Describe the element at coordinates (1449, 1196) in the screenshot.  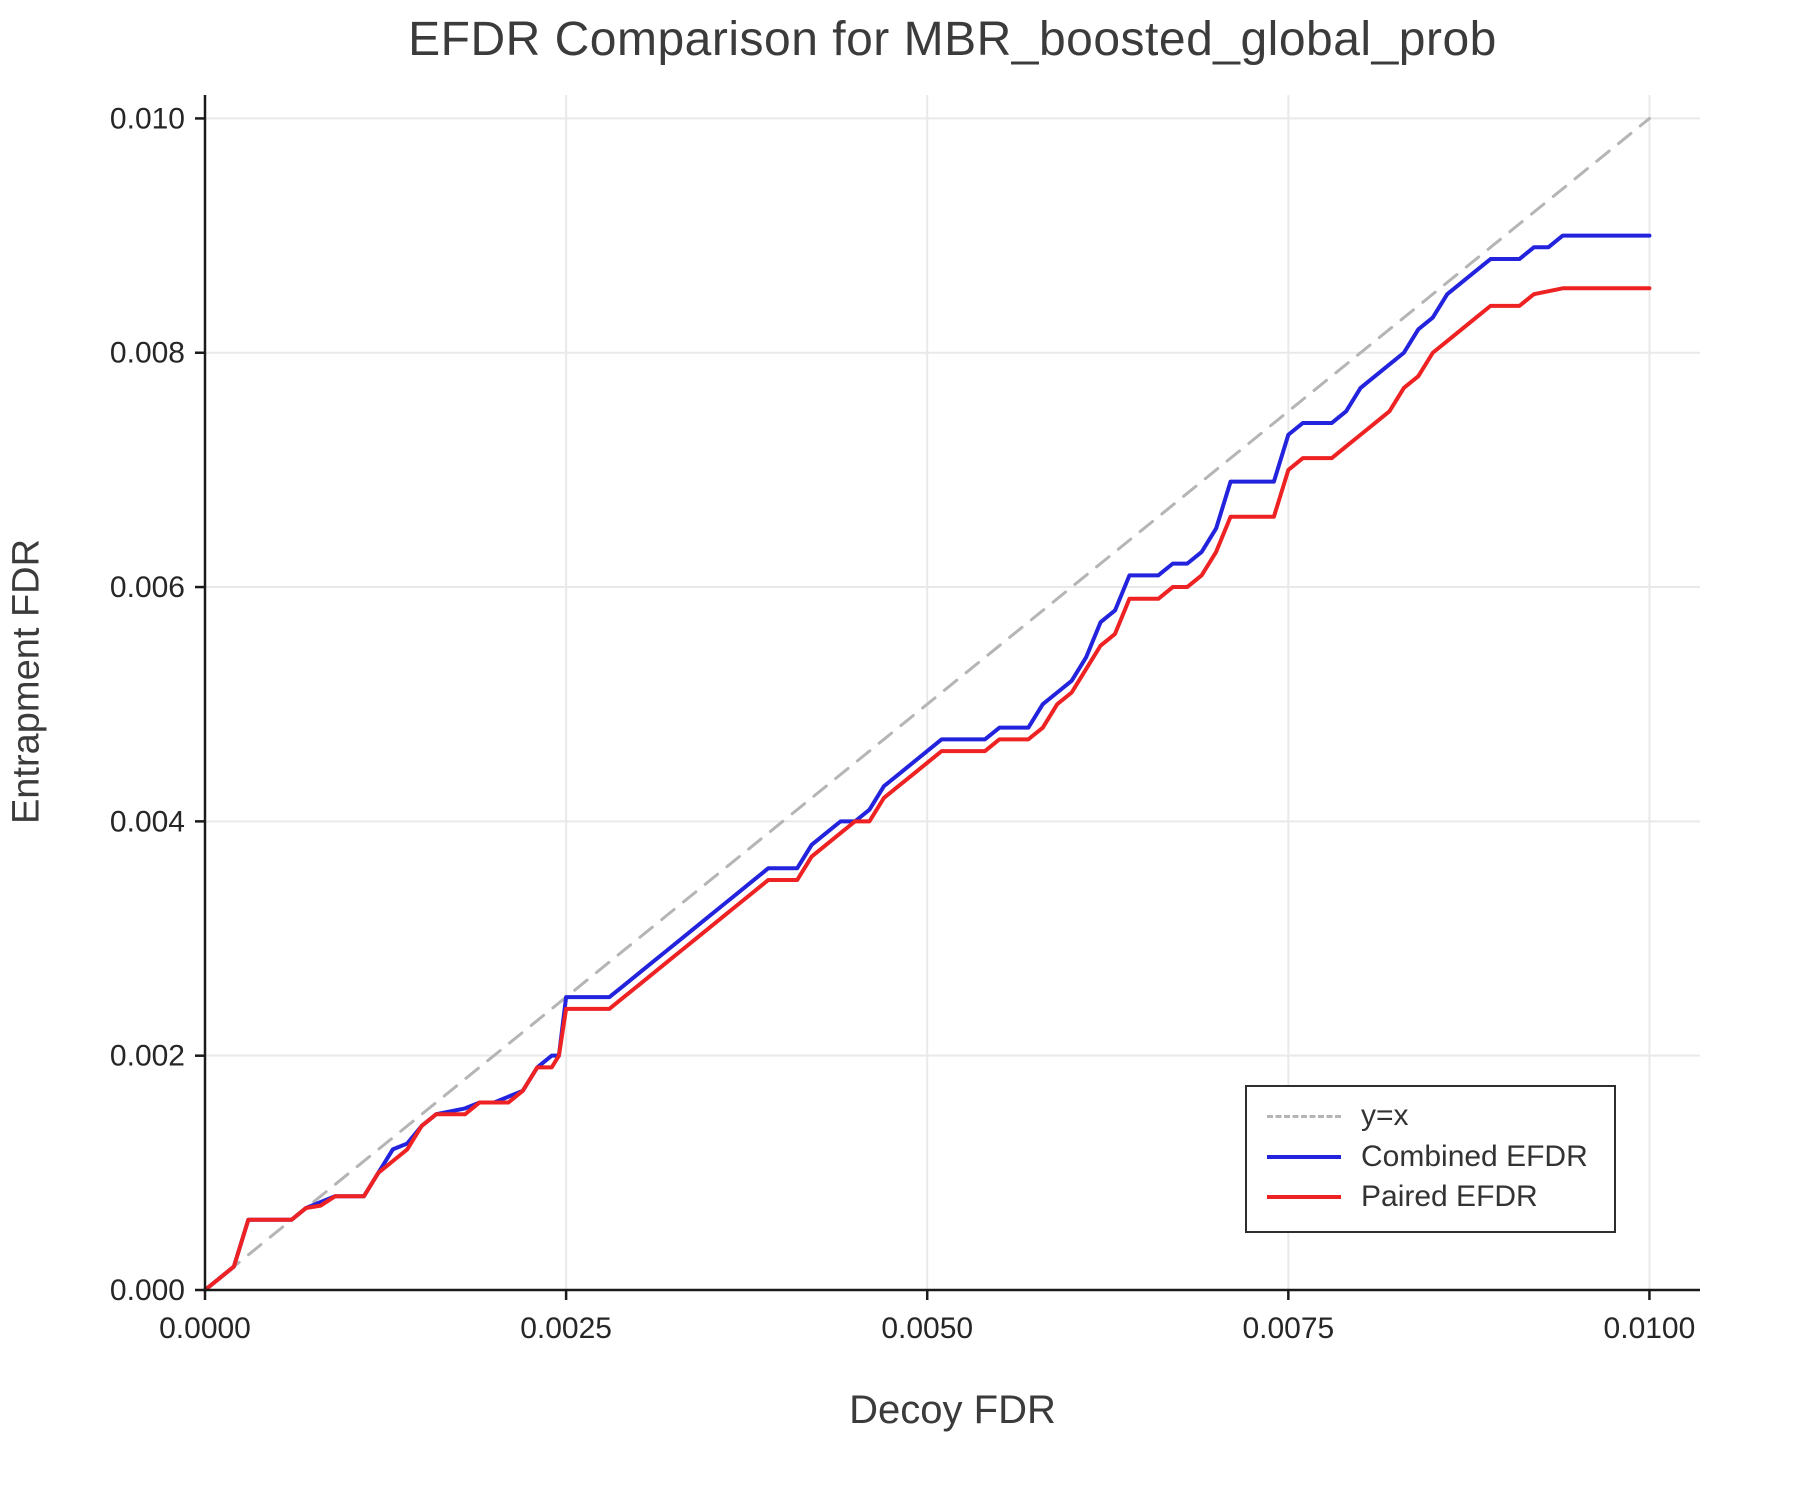
I see `legend-label-paired-efdr: Paired EFDR` at that location.